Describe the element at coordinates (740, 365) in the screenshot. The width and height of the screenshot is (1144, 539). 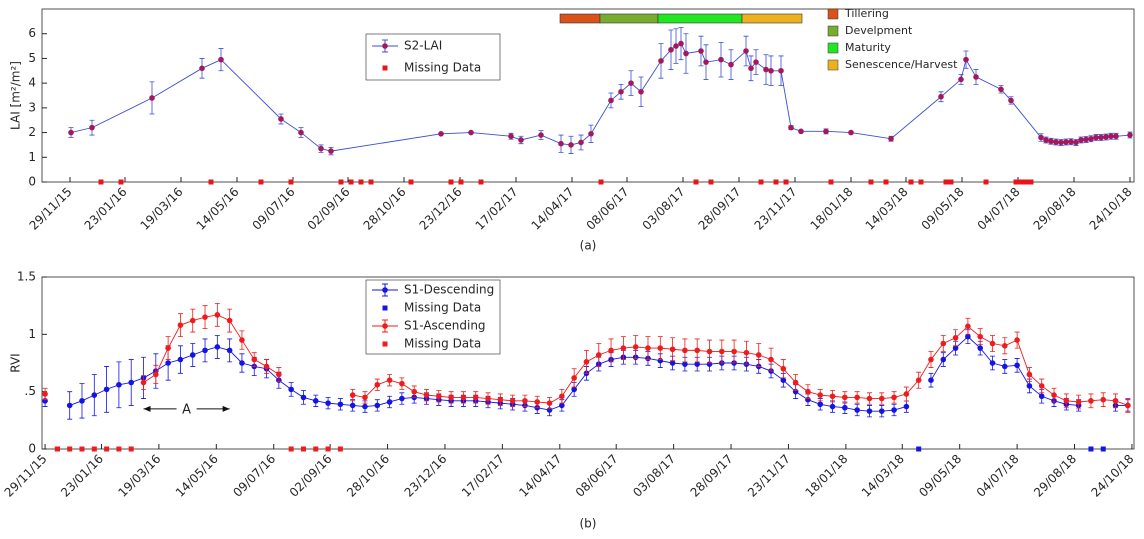
I see `series-line` at that location.